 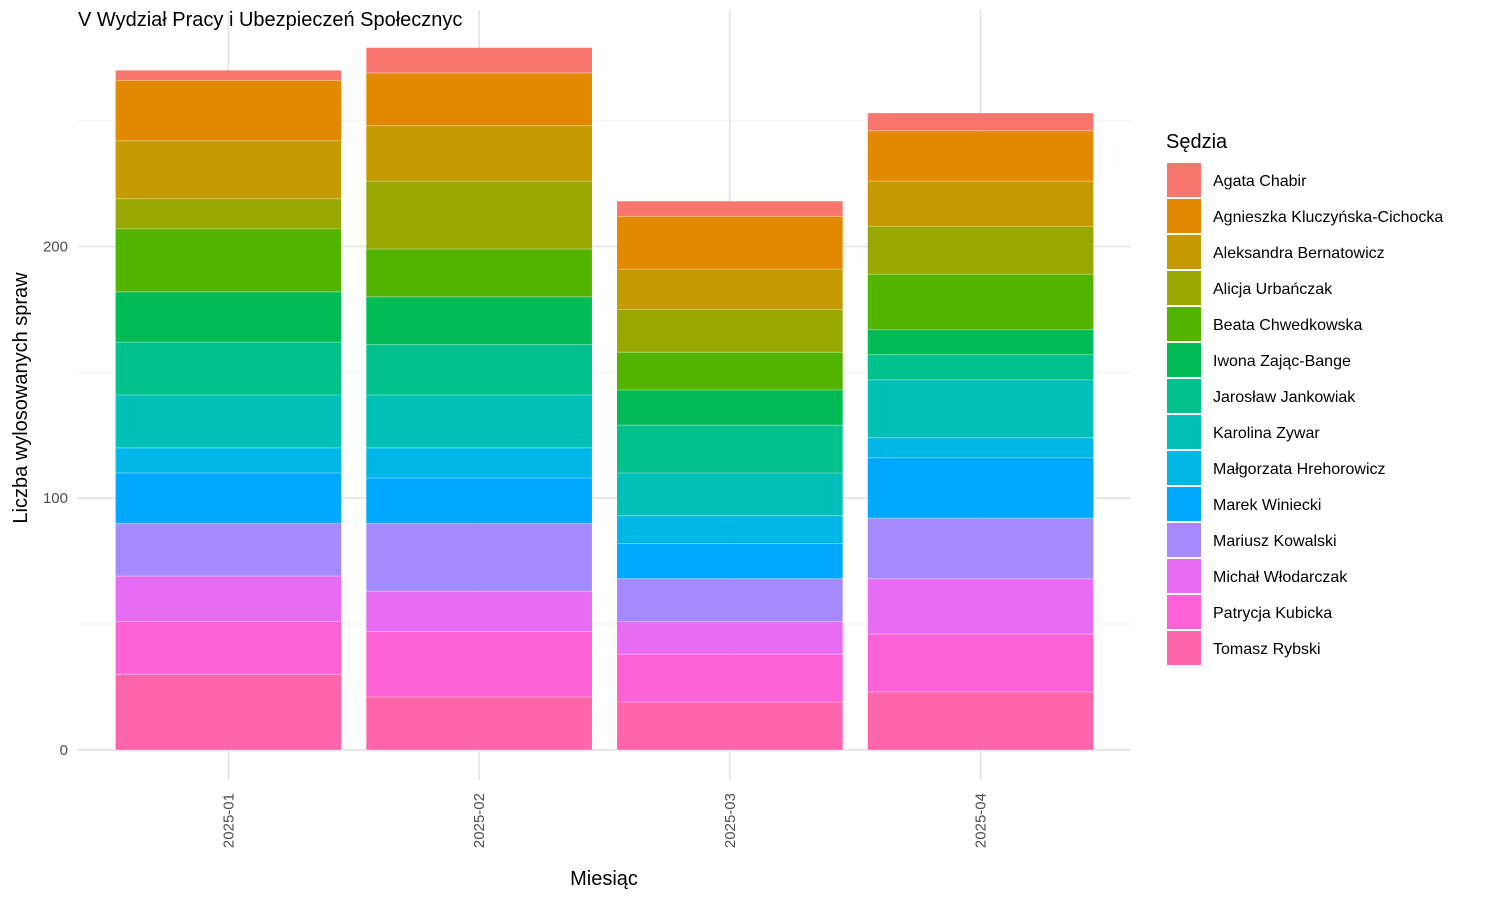 I want to click on x-tick-label: 2025-01, so click(x=228, y=820).